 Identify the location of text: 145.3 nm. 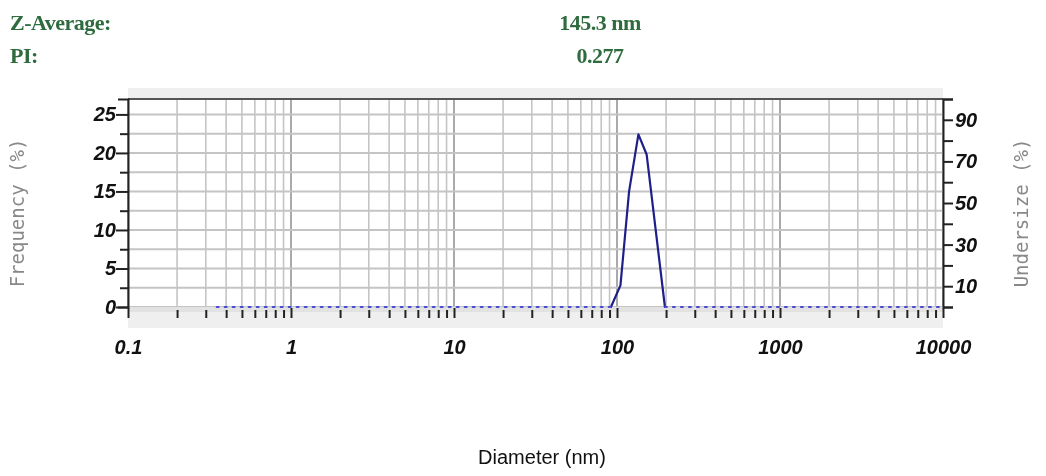
(600, 22).